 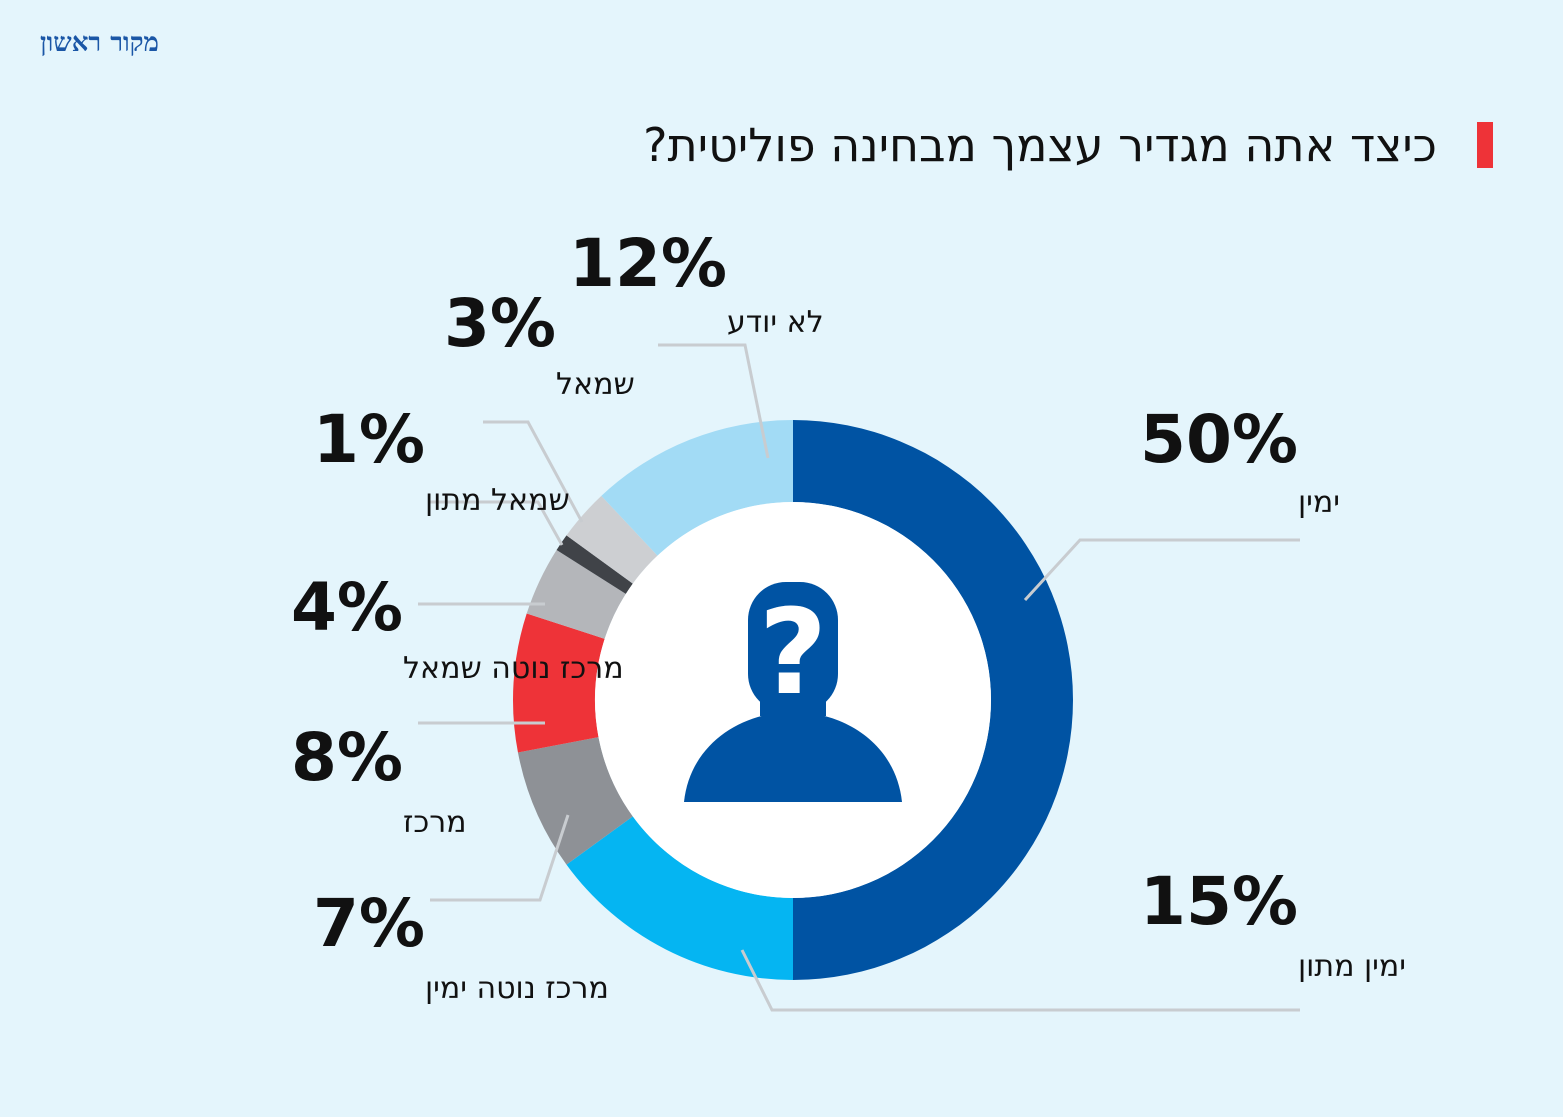 What do you see at coordinates (697, 488) in the screenshot?
I see `slice-8-arc` at bounding box center [697, 488].